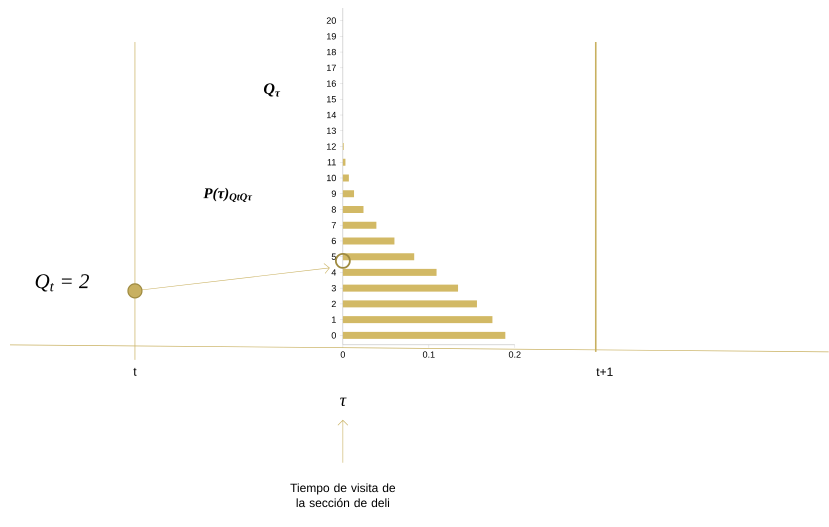 The image size is (829, 527). I want to click on y-tick-label: 4, so click(334, 272).